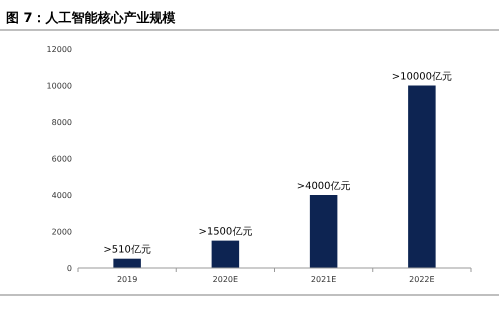  Describe the element at coordinates (69, 268) in the screenshot. I see `y-tick-label: 0` at that location.